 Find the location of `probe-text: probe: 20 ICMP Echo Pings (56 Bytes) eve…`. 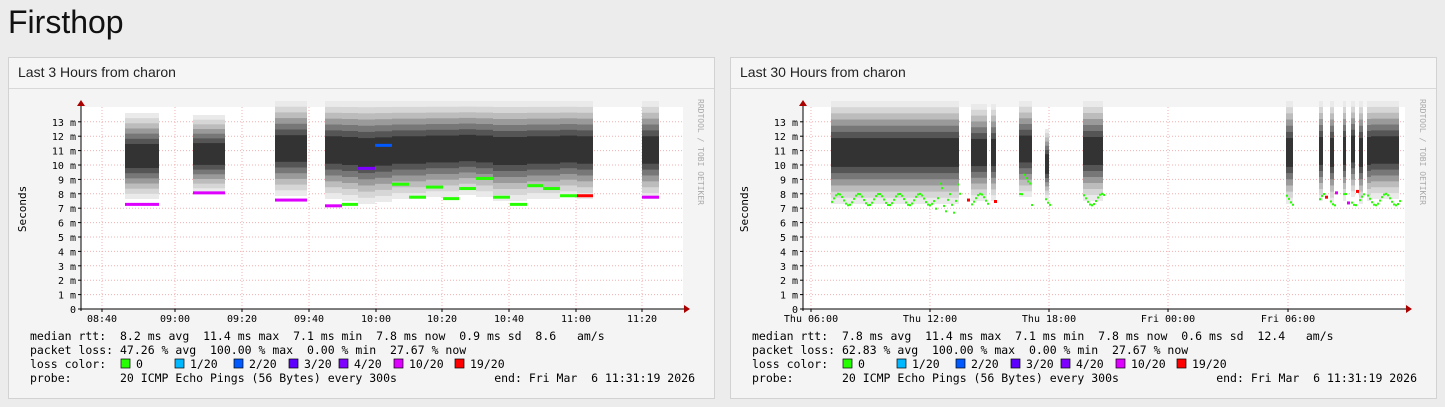

probe-text: probe: 20 ICMP Echo Pings (56 Bytes) eve… is located at coordinates (213, 378).